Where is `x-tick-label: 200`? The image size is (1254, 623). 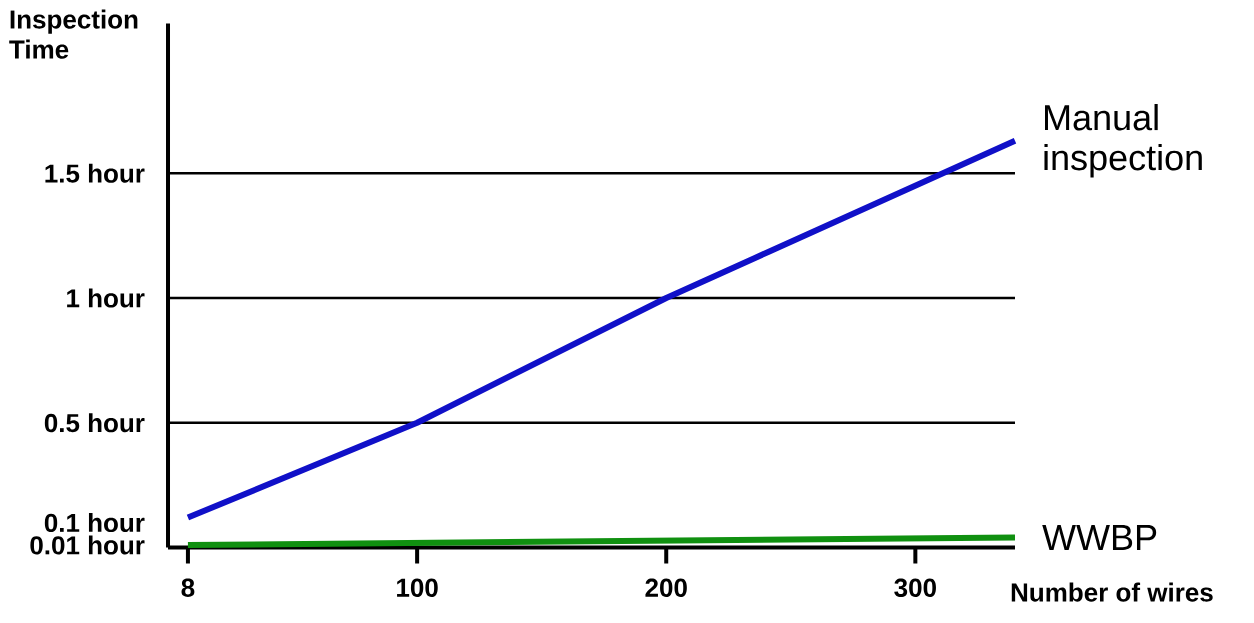
x-tick-label: 200 is located at coordinates (666, 587).